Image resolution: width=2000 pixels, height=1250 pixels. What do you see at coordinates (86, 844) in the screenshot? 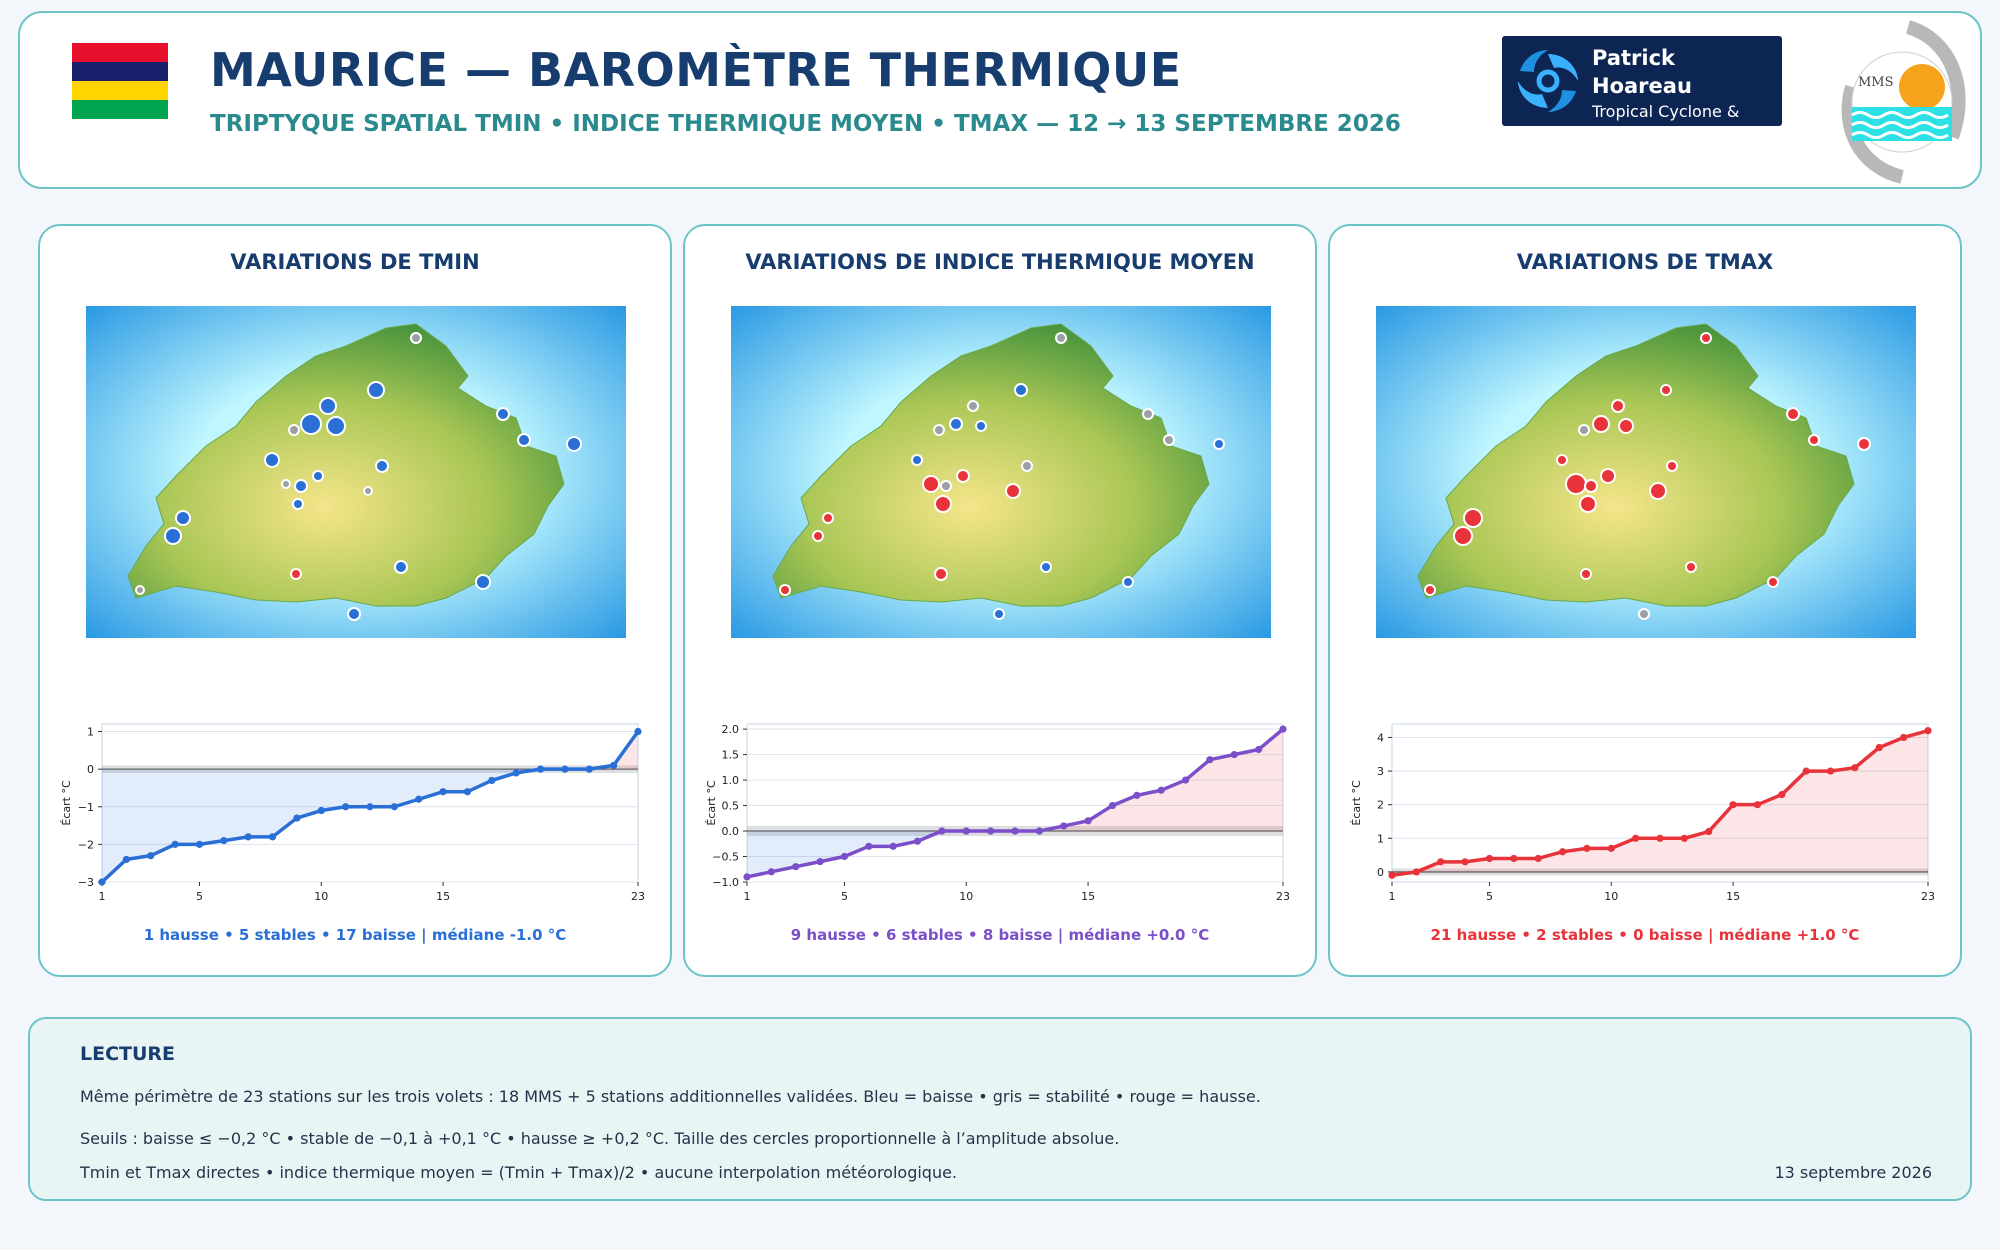
I see `y-tick-label: −2` at bounding box center [86, 844].